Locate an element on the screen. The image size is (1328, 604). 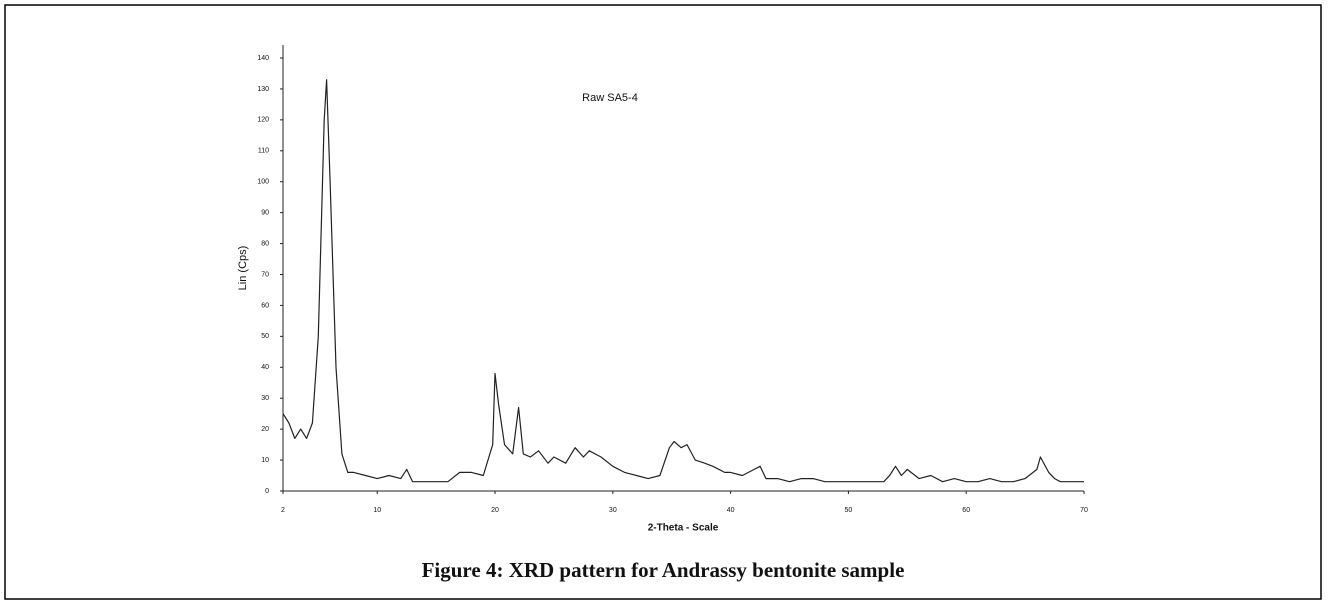
y-tick-label: 100 is located at coordinates (263, 182).